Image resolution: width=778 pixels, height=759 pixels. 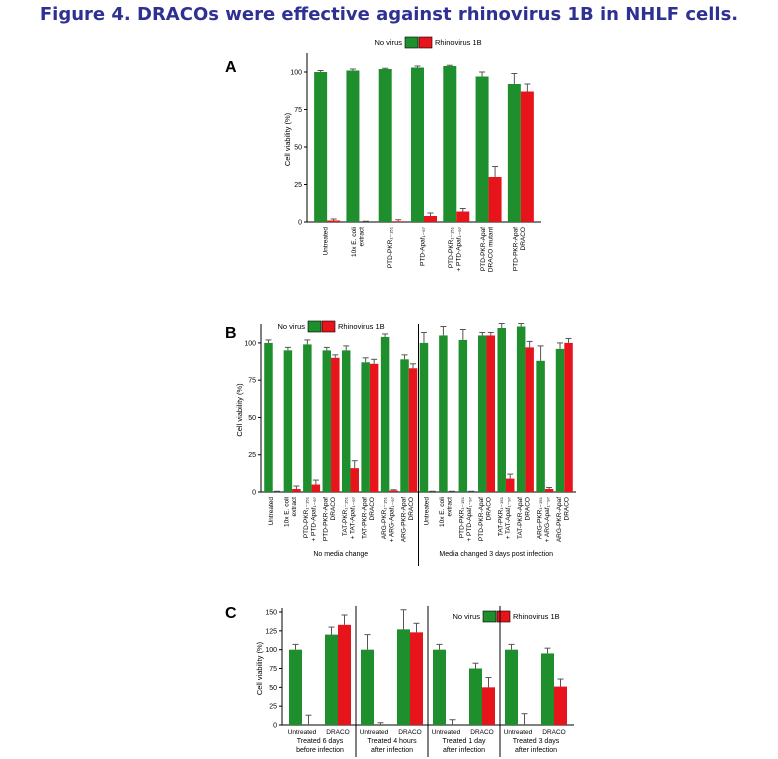 I want to click on y-tick-label: 125, so click(x=271, y=631).